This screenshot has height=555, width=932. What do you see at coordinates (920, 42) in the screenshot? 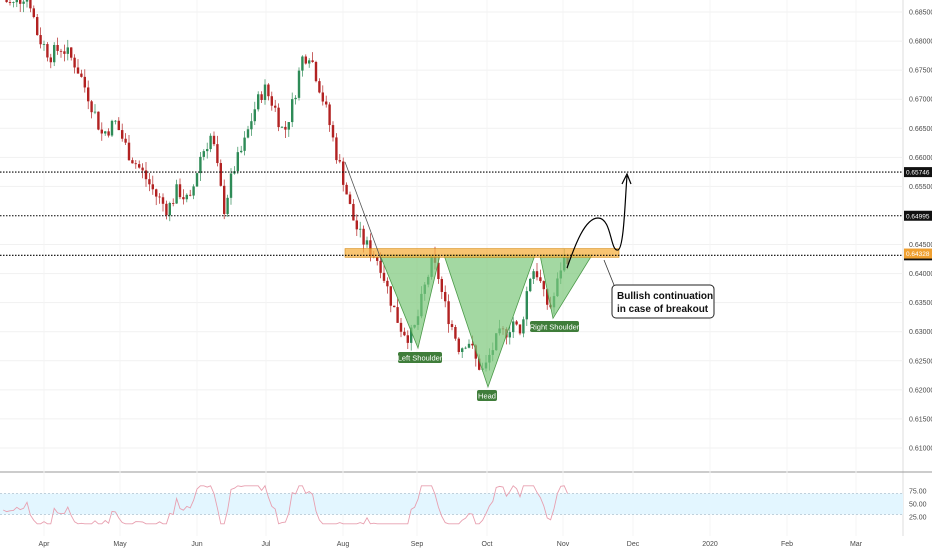
I see `price-tick-label: 0.68000` at bounding box center [920, 42].